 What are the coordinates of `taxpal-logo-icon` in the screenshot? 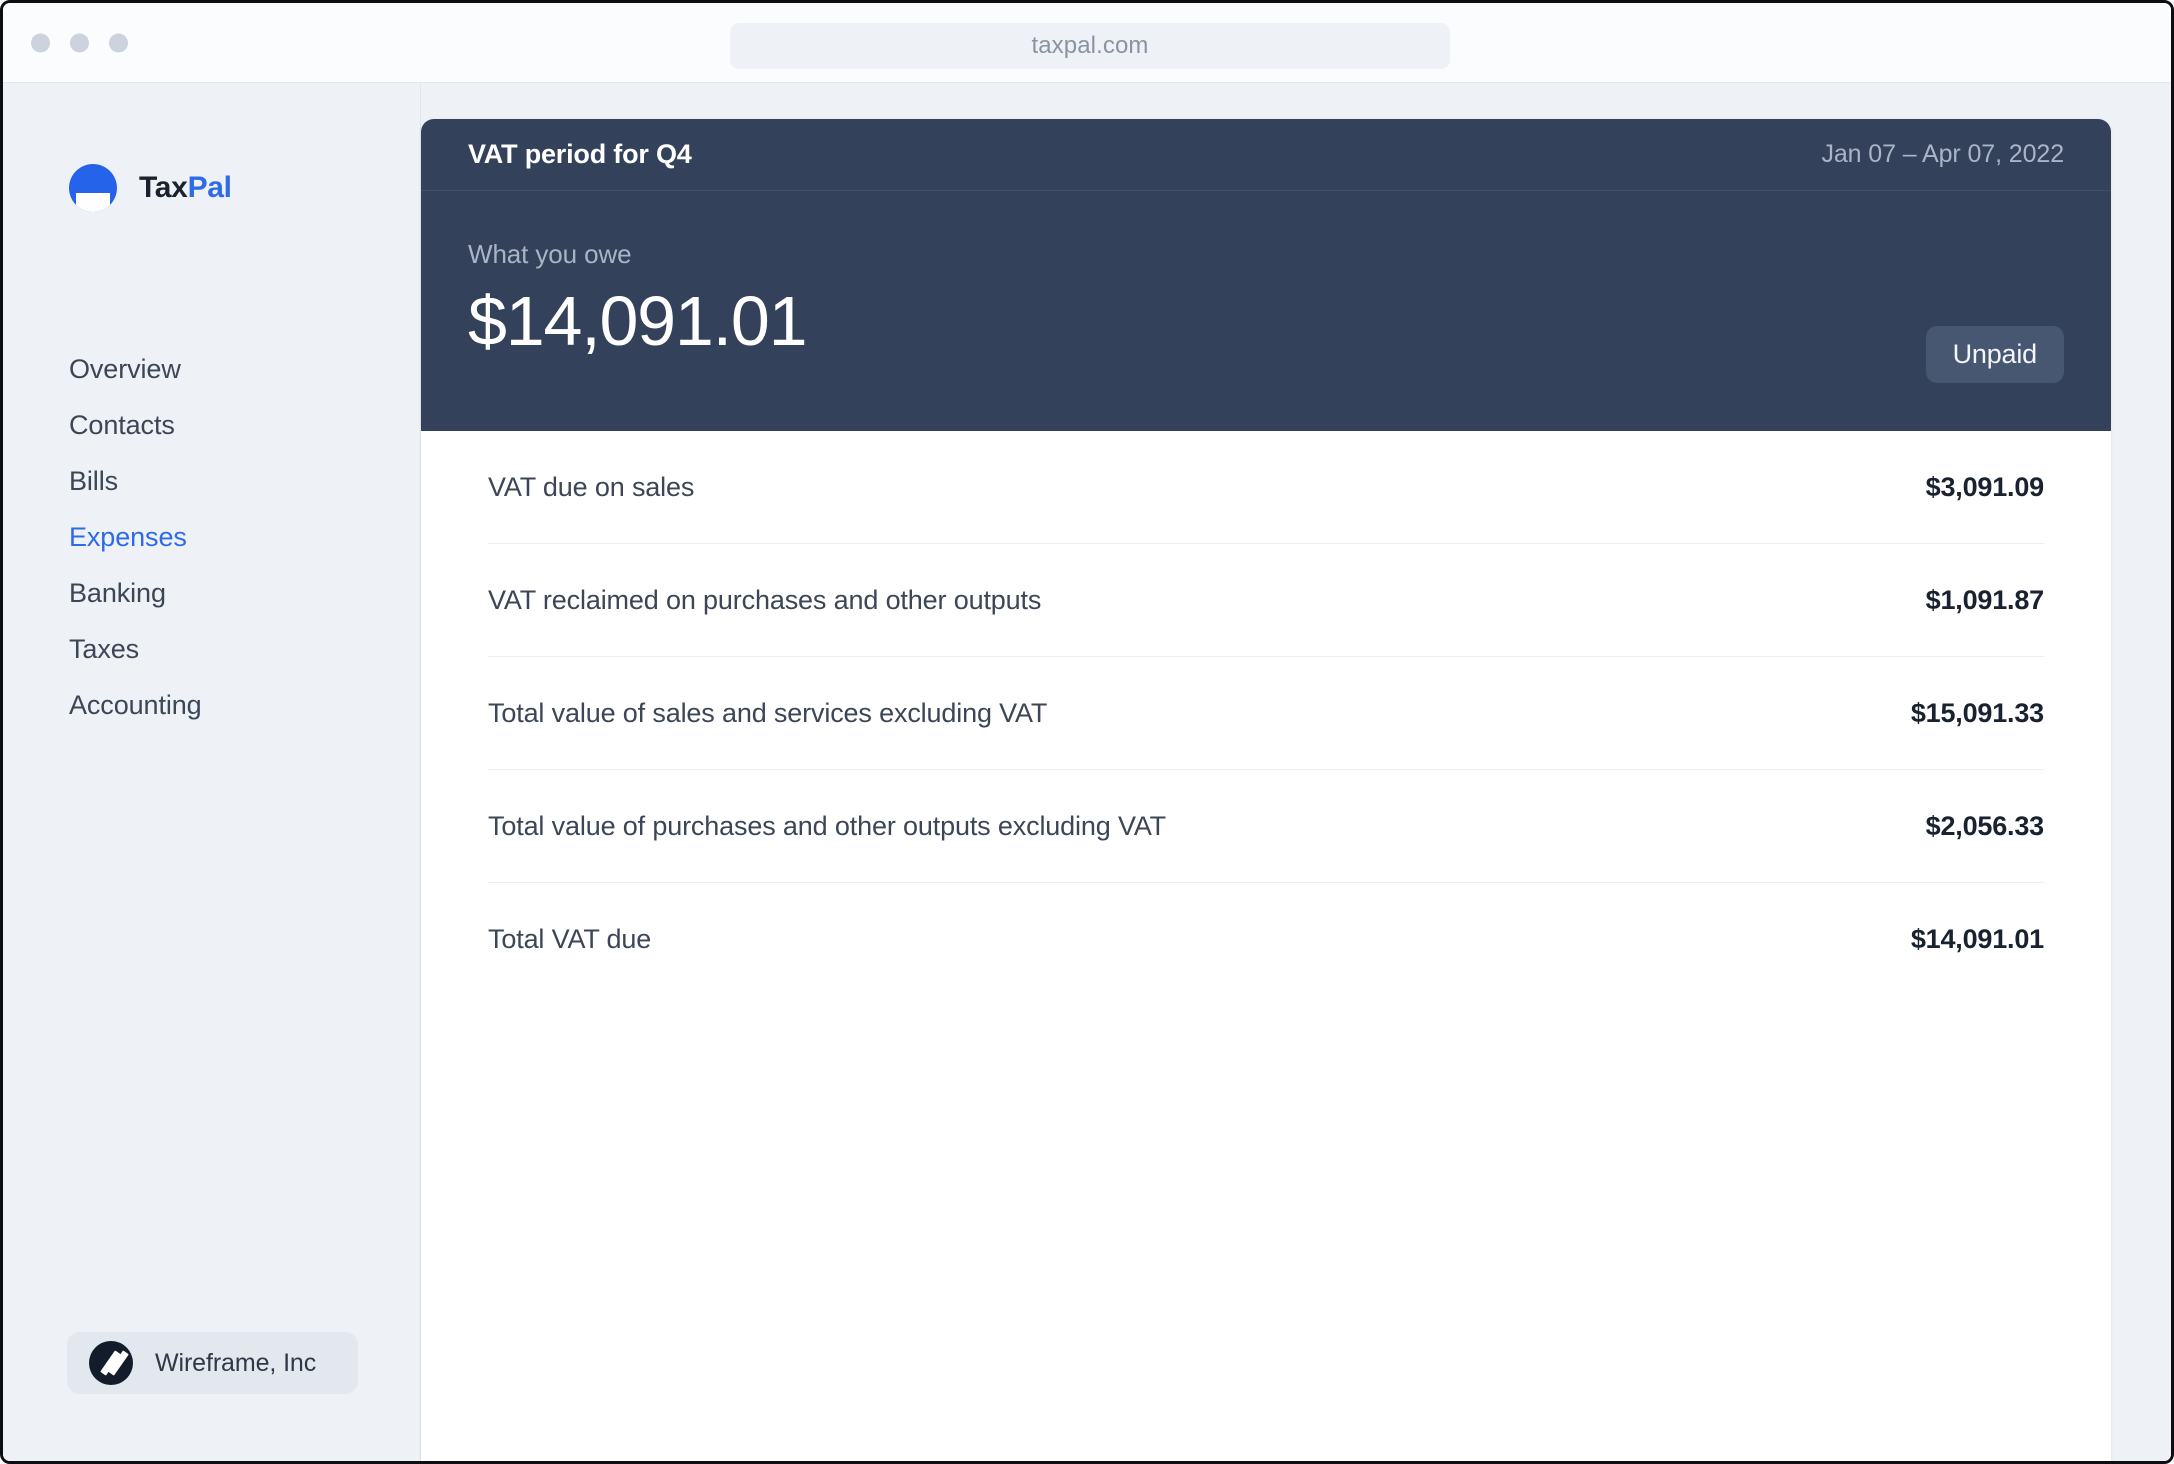 It's located at (93, 188).